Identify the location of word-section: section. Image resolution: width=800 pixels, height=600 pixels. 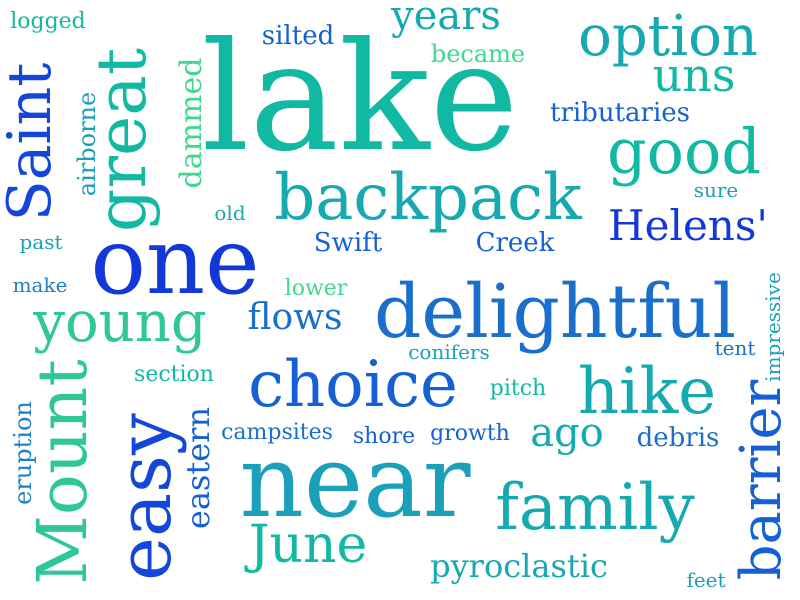
(174, 374).